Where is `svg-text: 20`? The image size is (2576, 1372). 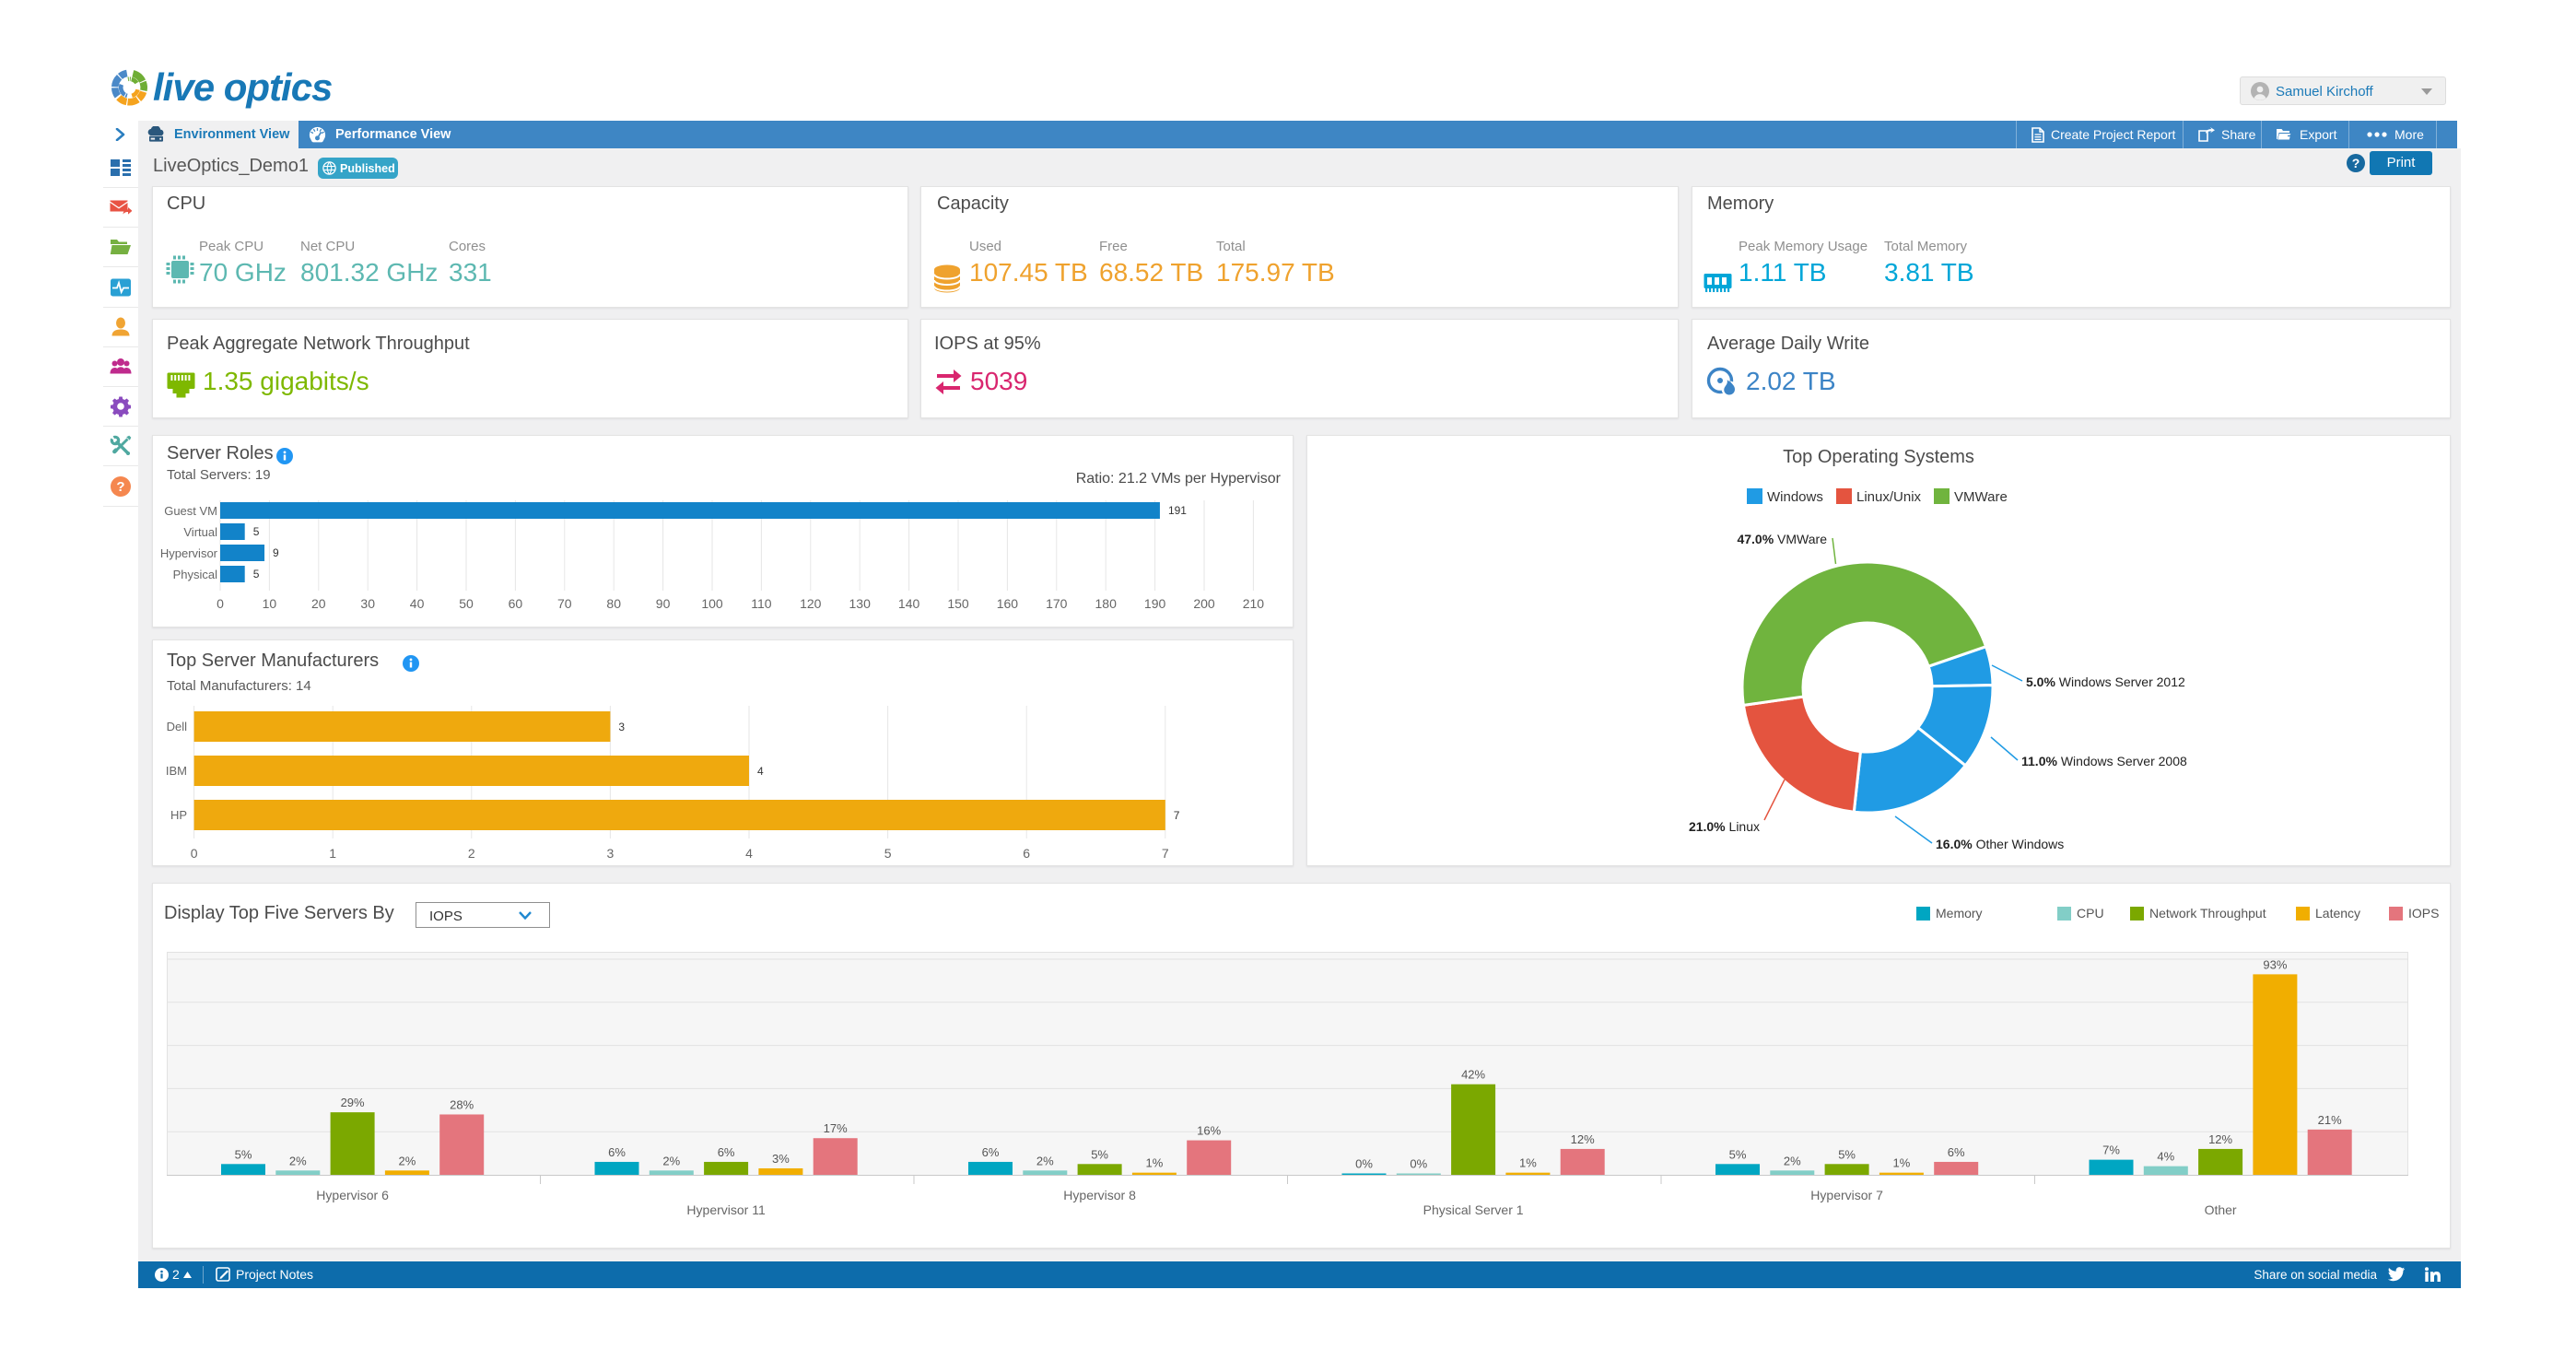 svg-text: 20 is located at coordinates (318, 603).